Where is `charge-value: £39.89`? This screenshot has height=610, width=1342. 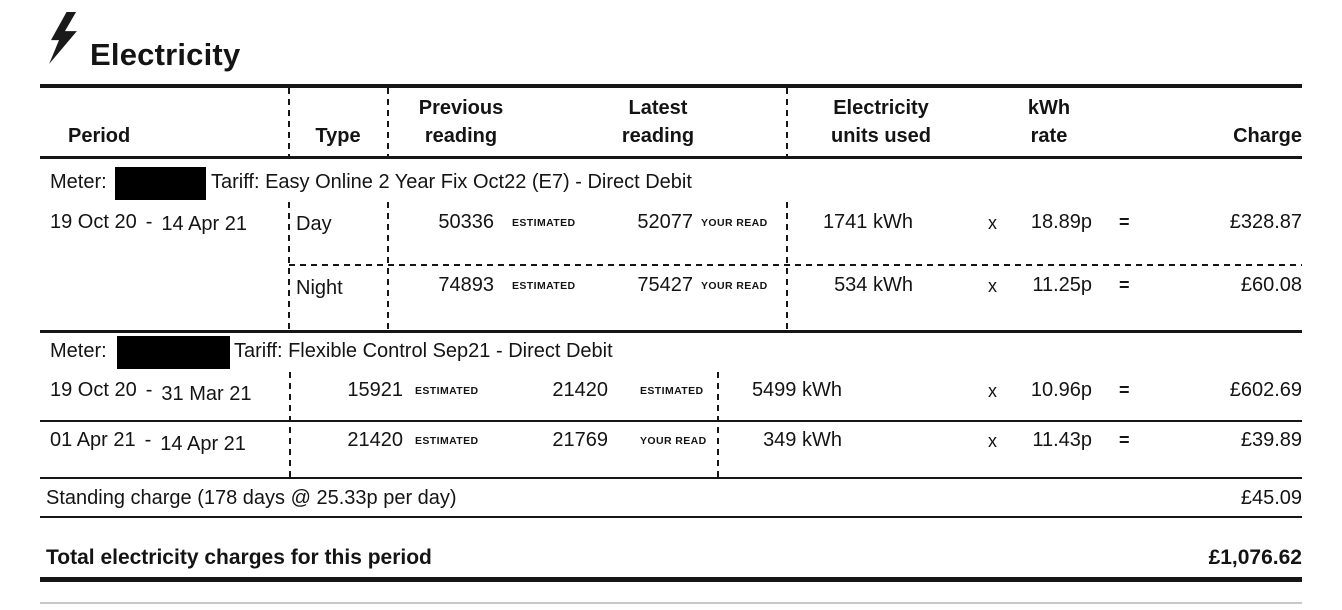
charge-value: £39.89 is located at coordinates (1271, 440).